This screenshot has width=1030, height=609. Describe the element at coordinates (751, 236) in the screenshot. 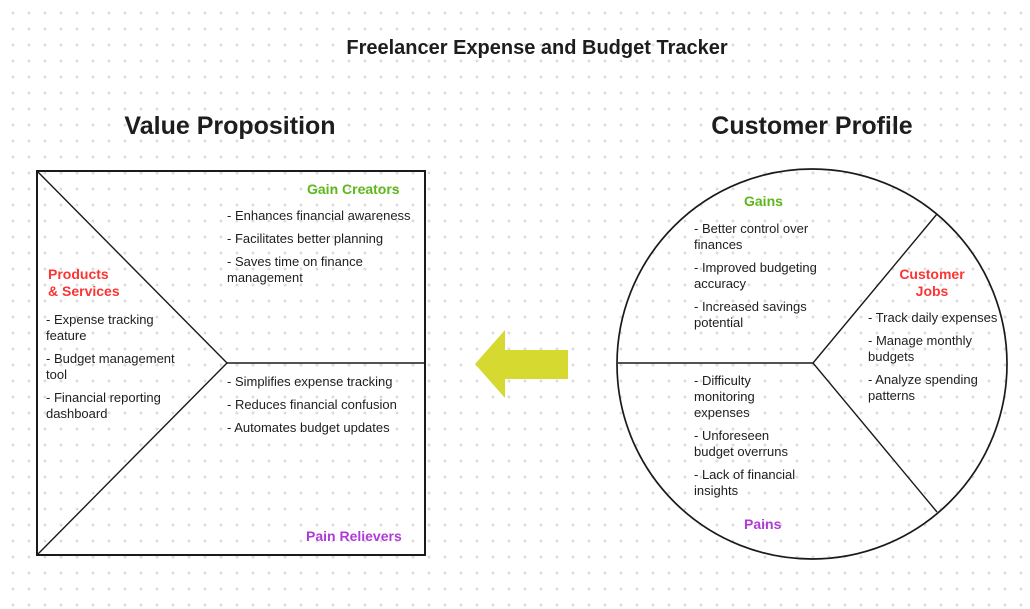

I see `list-item: - Better control over finances` at that location.